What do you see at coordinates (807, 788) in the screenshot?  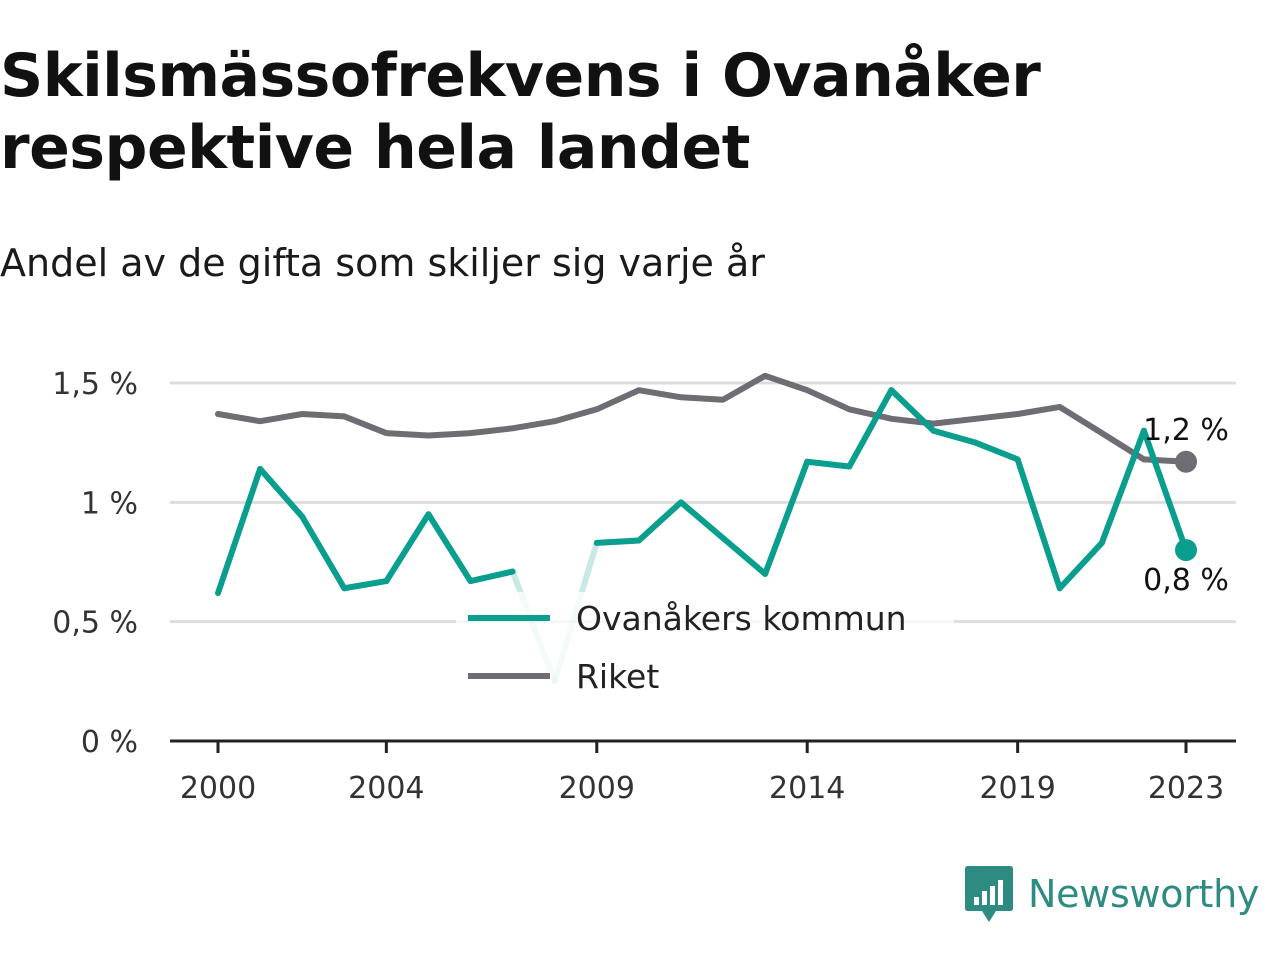 I see `x-tick-label: 2014` at bounding box center [807, 788].